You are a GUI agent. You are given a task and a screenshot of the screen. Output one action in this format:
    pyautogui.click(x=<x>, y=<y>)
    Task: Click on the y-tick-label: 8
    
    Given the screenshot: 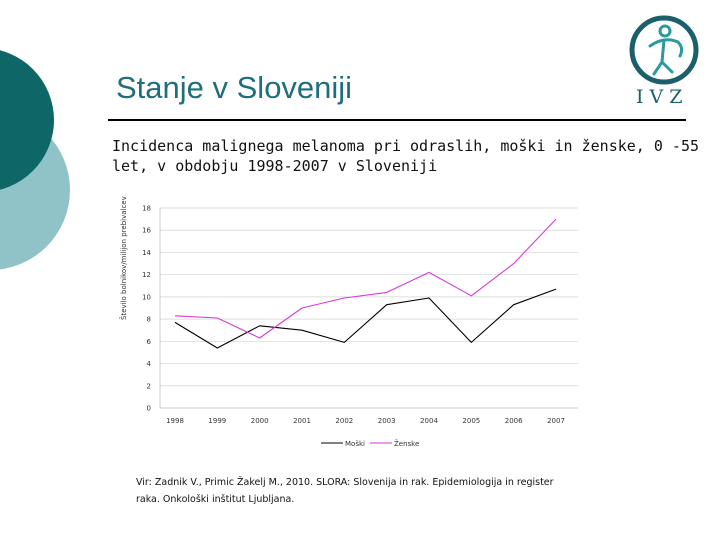 What is the action you would take?
    pyautogui.click(x=149, y=320)
    